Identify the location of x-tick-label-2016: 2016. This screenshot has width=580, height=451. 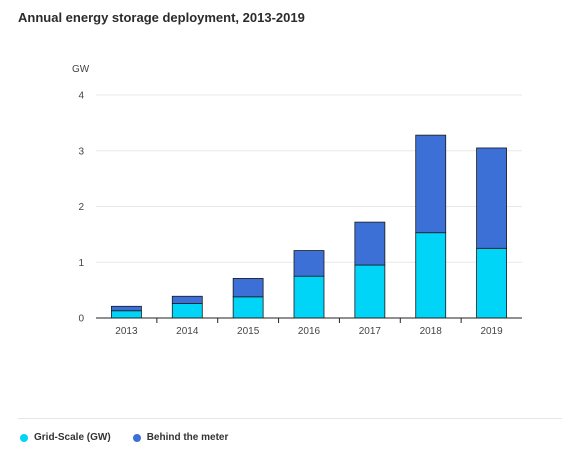
(309, 331).